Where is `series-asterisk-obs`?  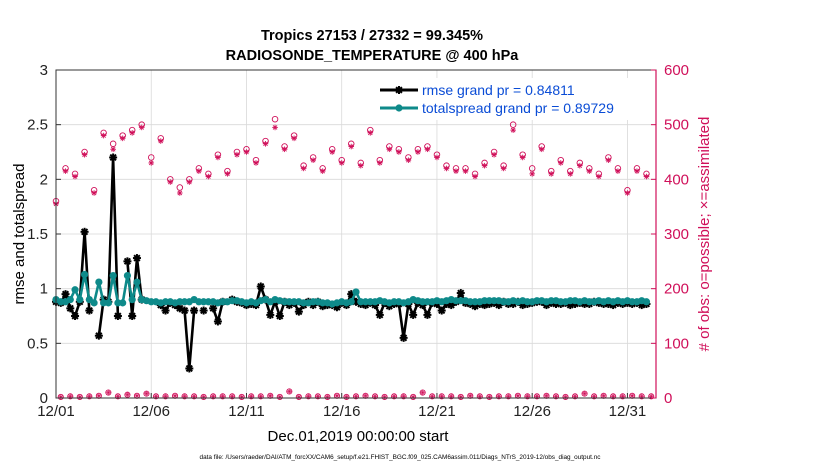
series-asterisk-obs is located at coordinates (351, 165).